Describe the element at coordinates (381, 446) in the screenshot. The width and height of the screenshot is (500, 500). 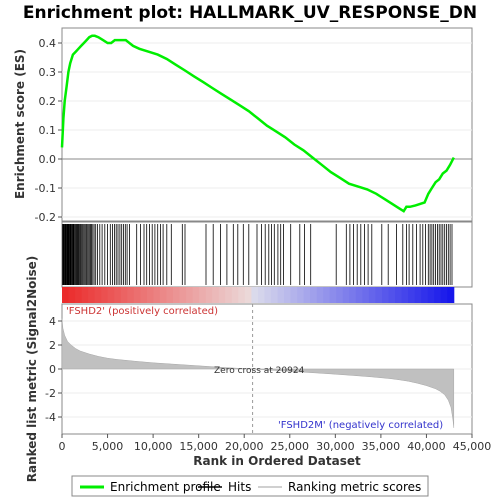
I see `x-tick-label: 35,000` at that location.